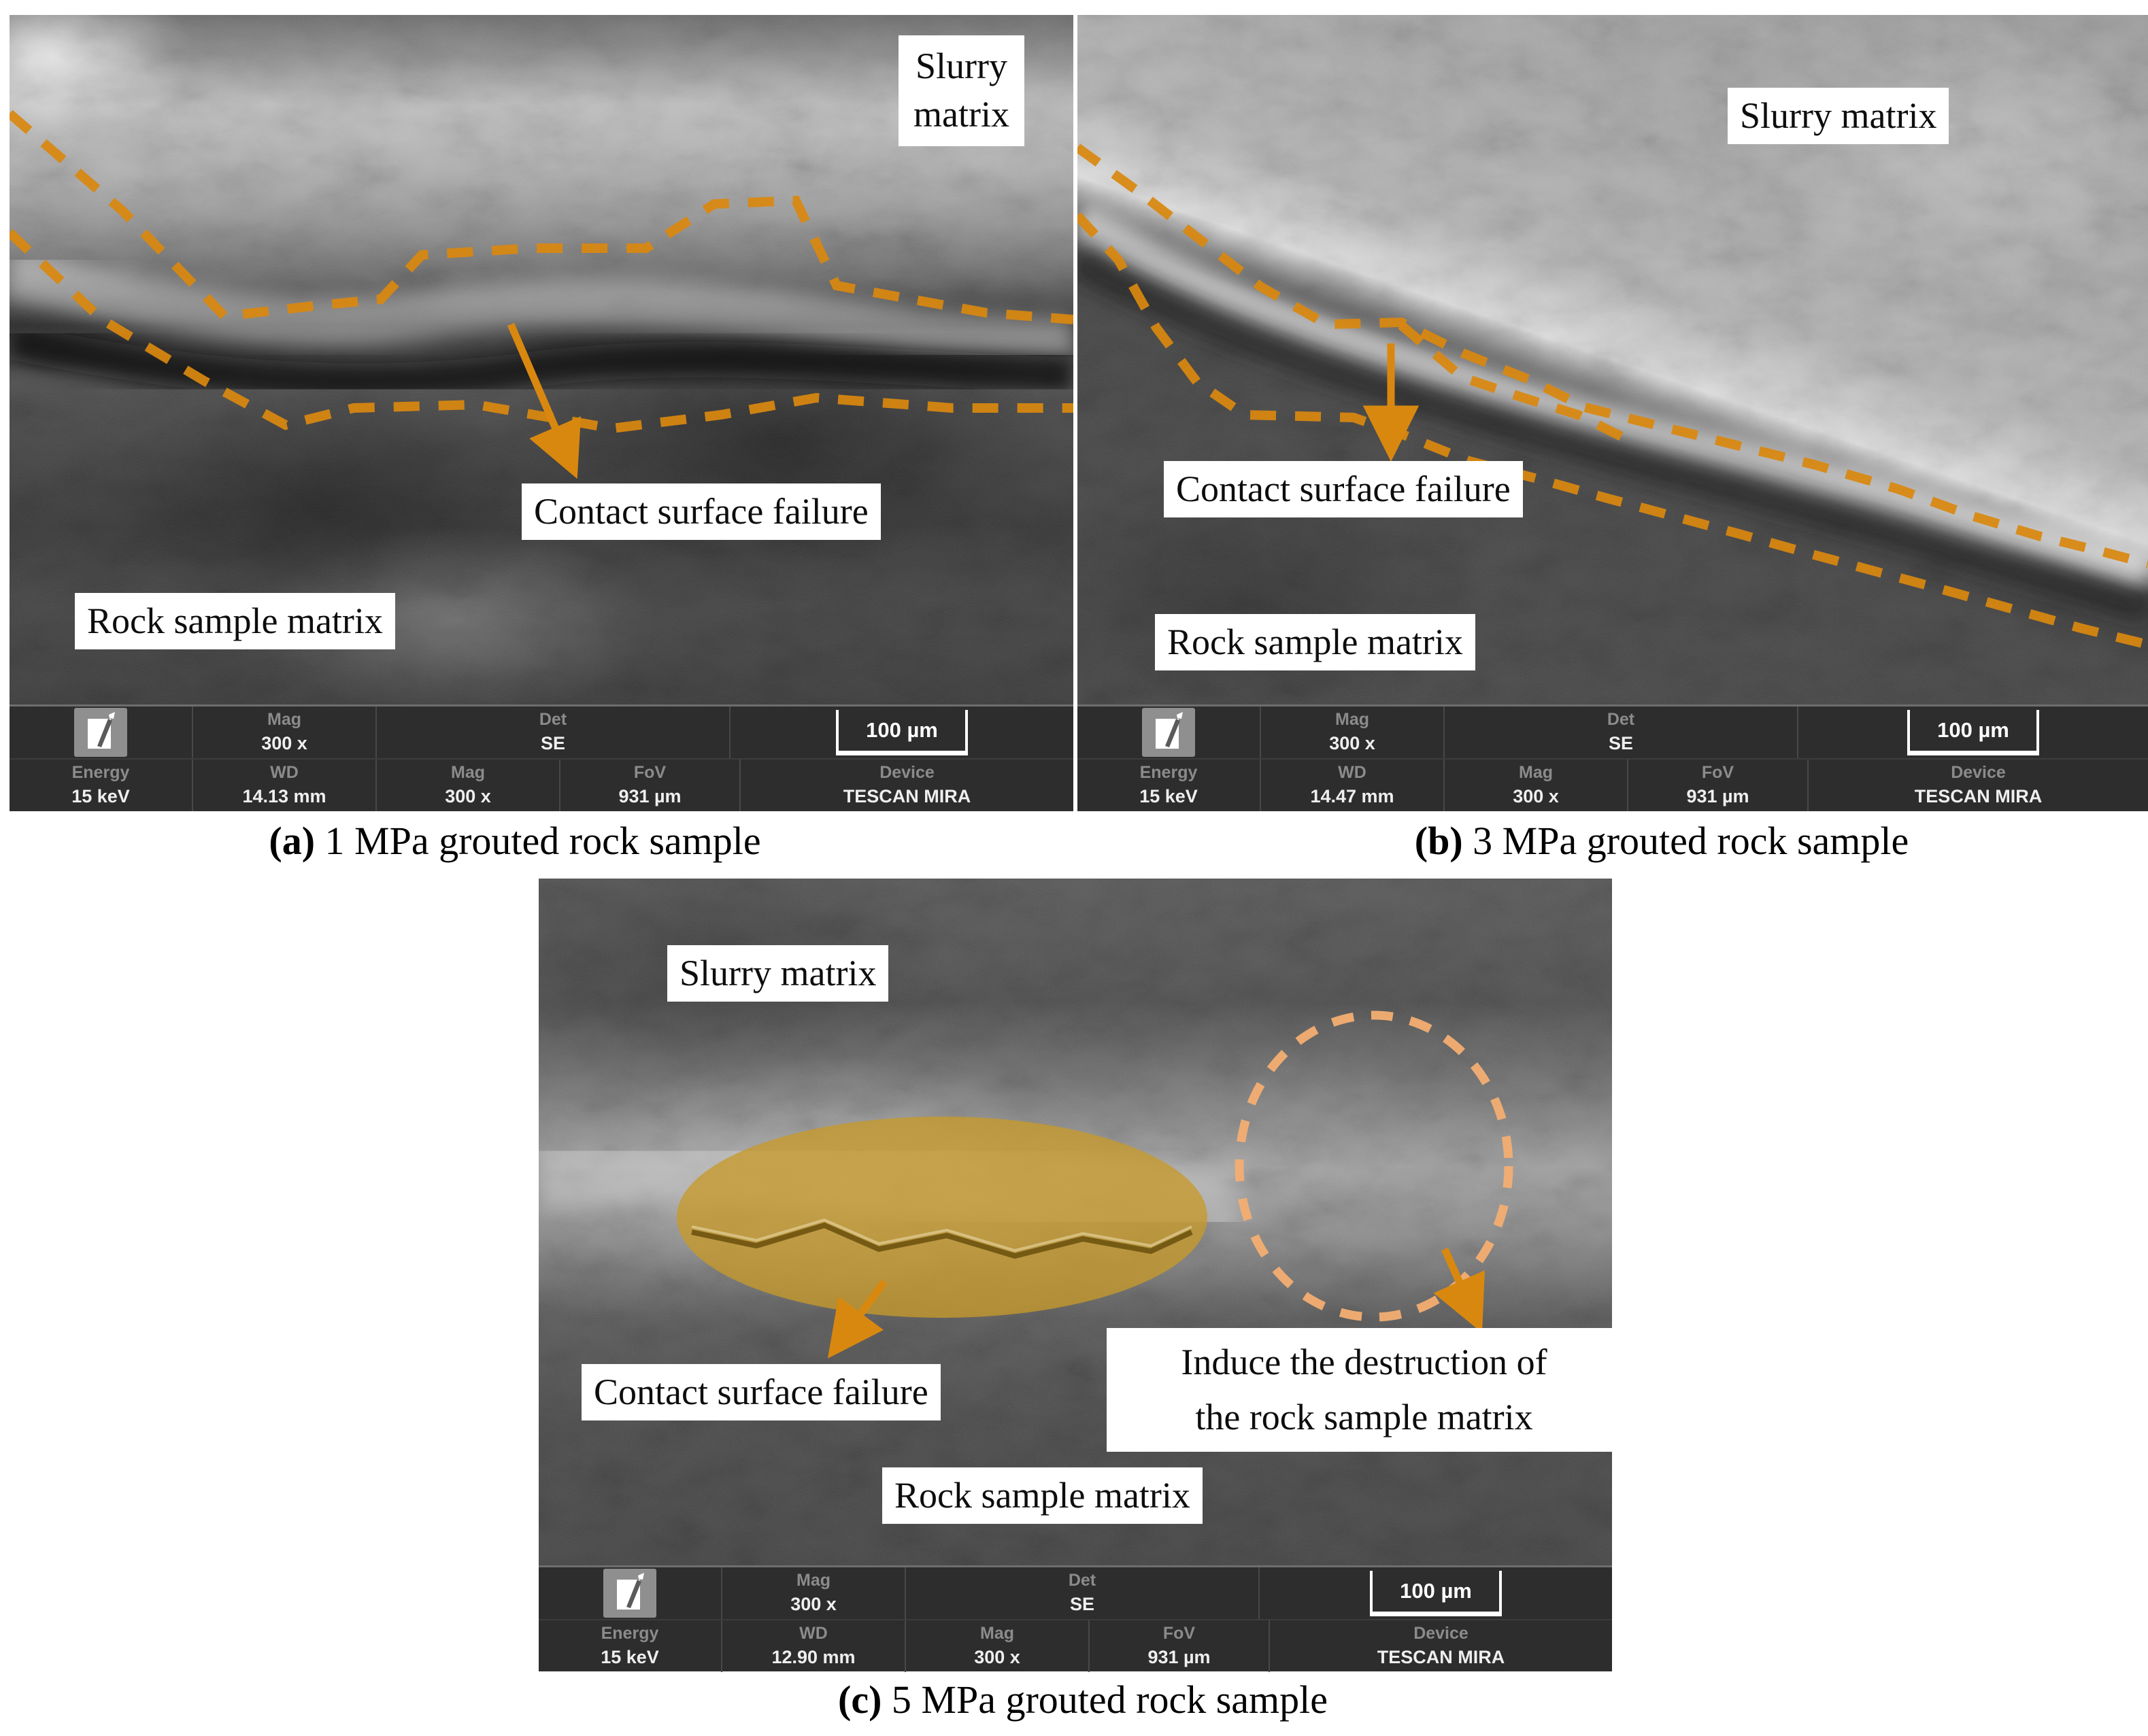  I want to click on annotation-arrow-destruction, so click(1459, 1290).